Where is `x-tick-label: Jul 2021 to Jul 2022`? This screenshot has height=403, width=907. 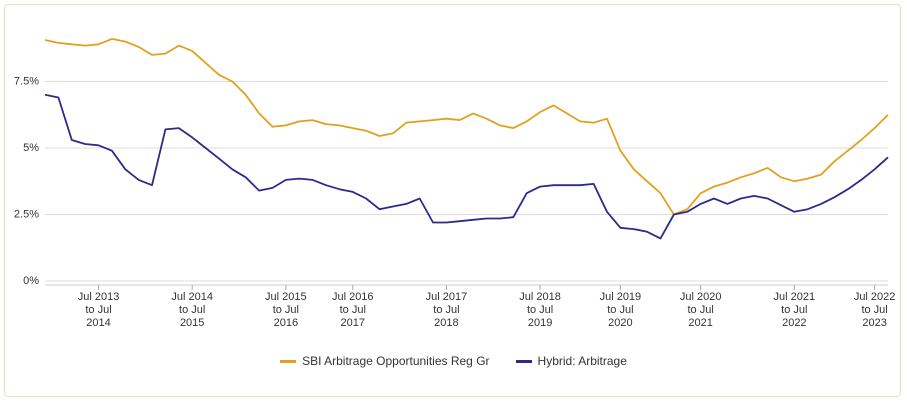
x-tick-label: Jul 2021 to Jul 2022 is located at coordinates (794, 310).